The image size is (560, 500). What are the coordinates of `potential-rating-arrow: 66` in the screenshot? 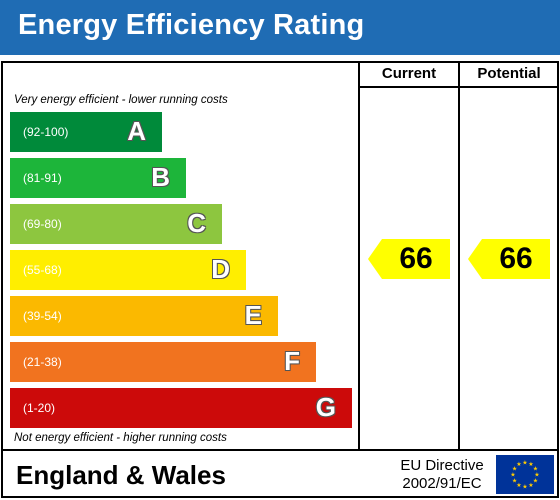 It's located at (509, 259).